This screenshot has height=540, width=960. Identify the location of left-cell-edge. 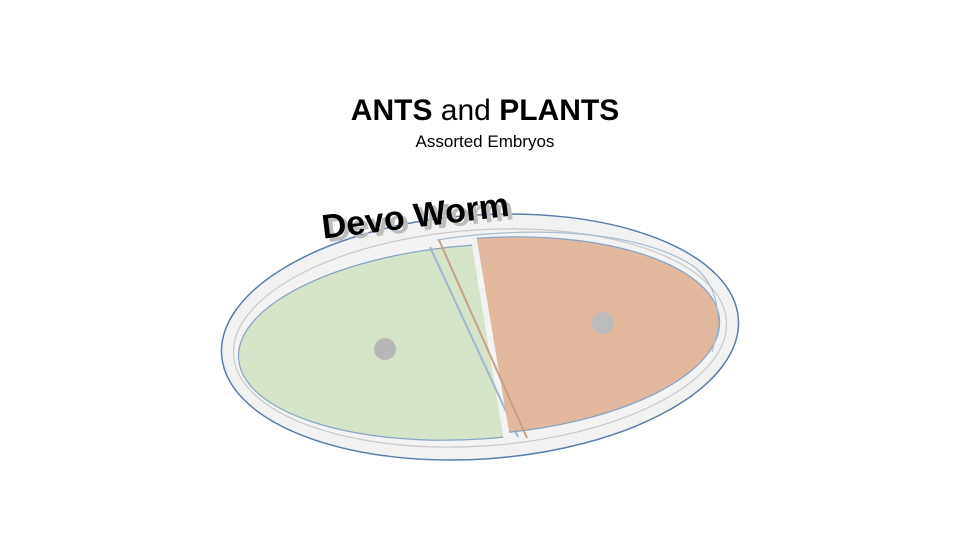
(474, 342).